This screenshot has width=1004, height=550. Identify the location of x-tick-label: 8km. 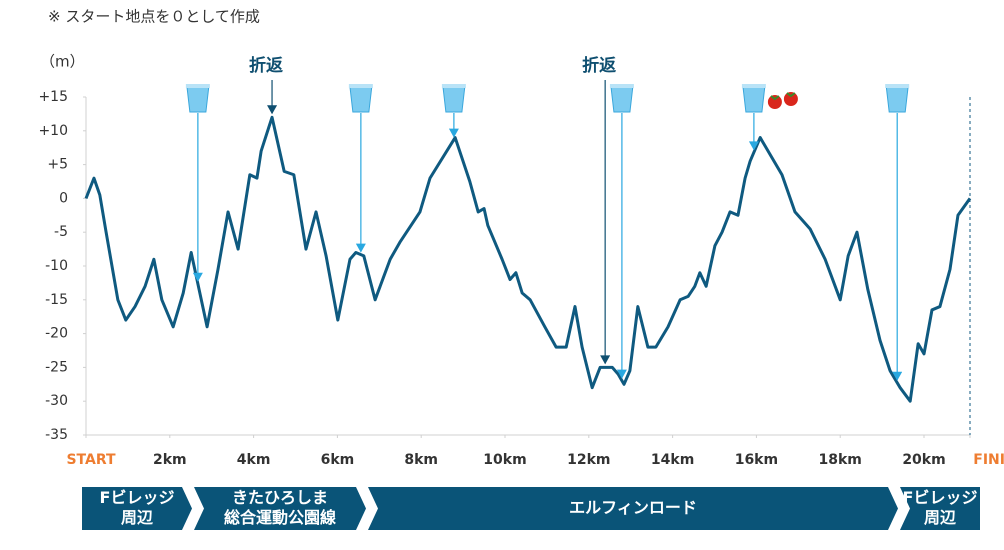
(421, 460).